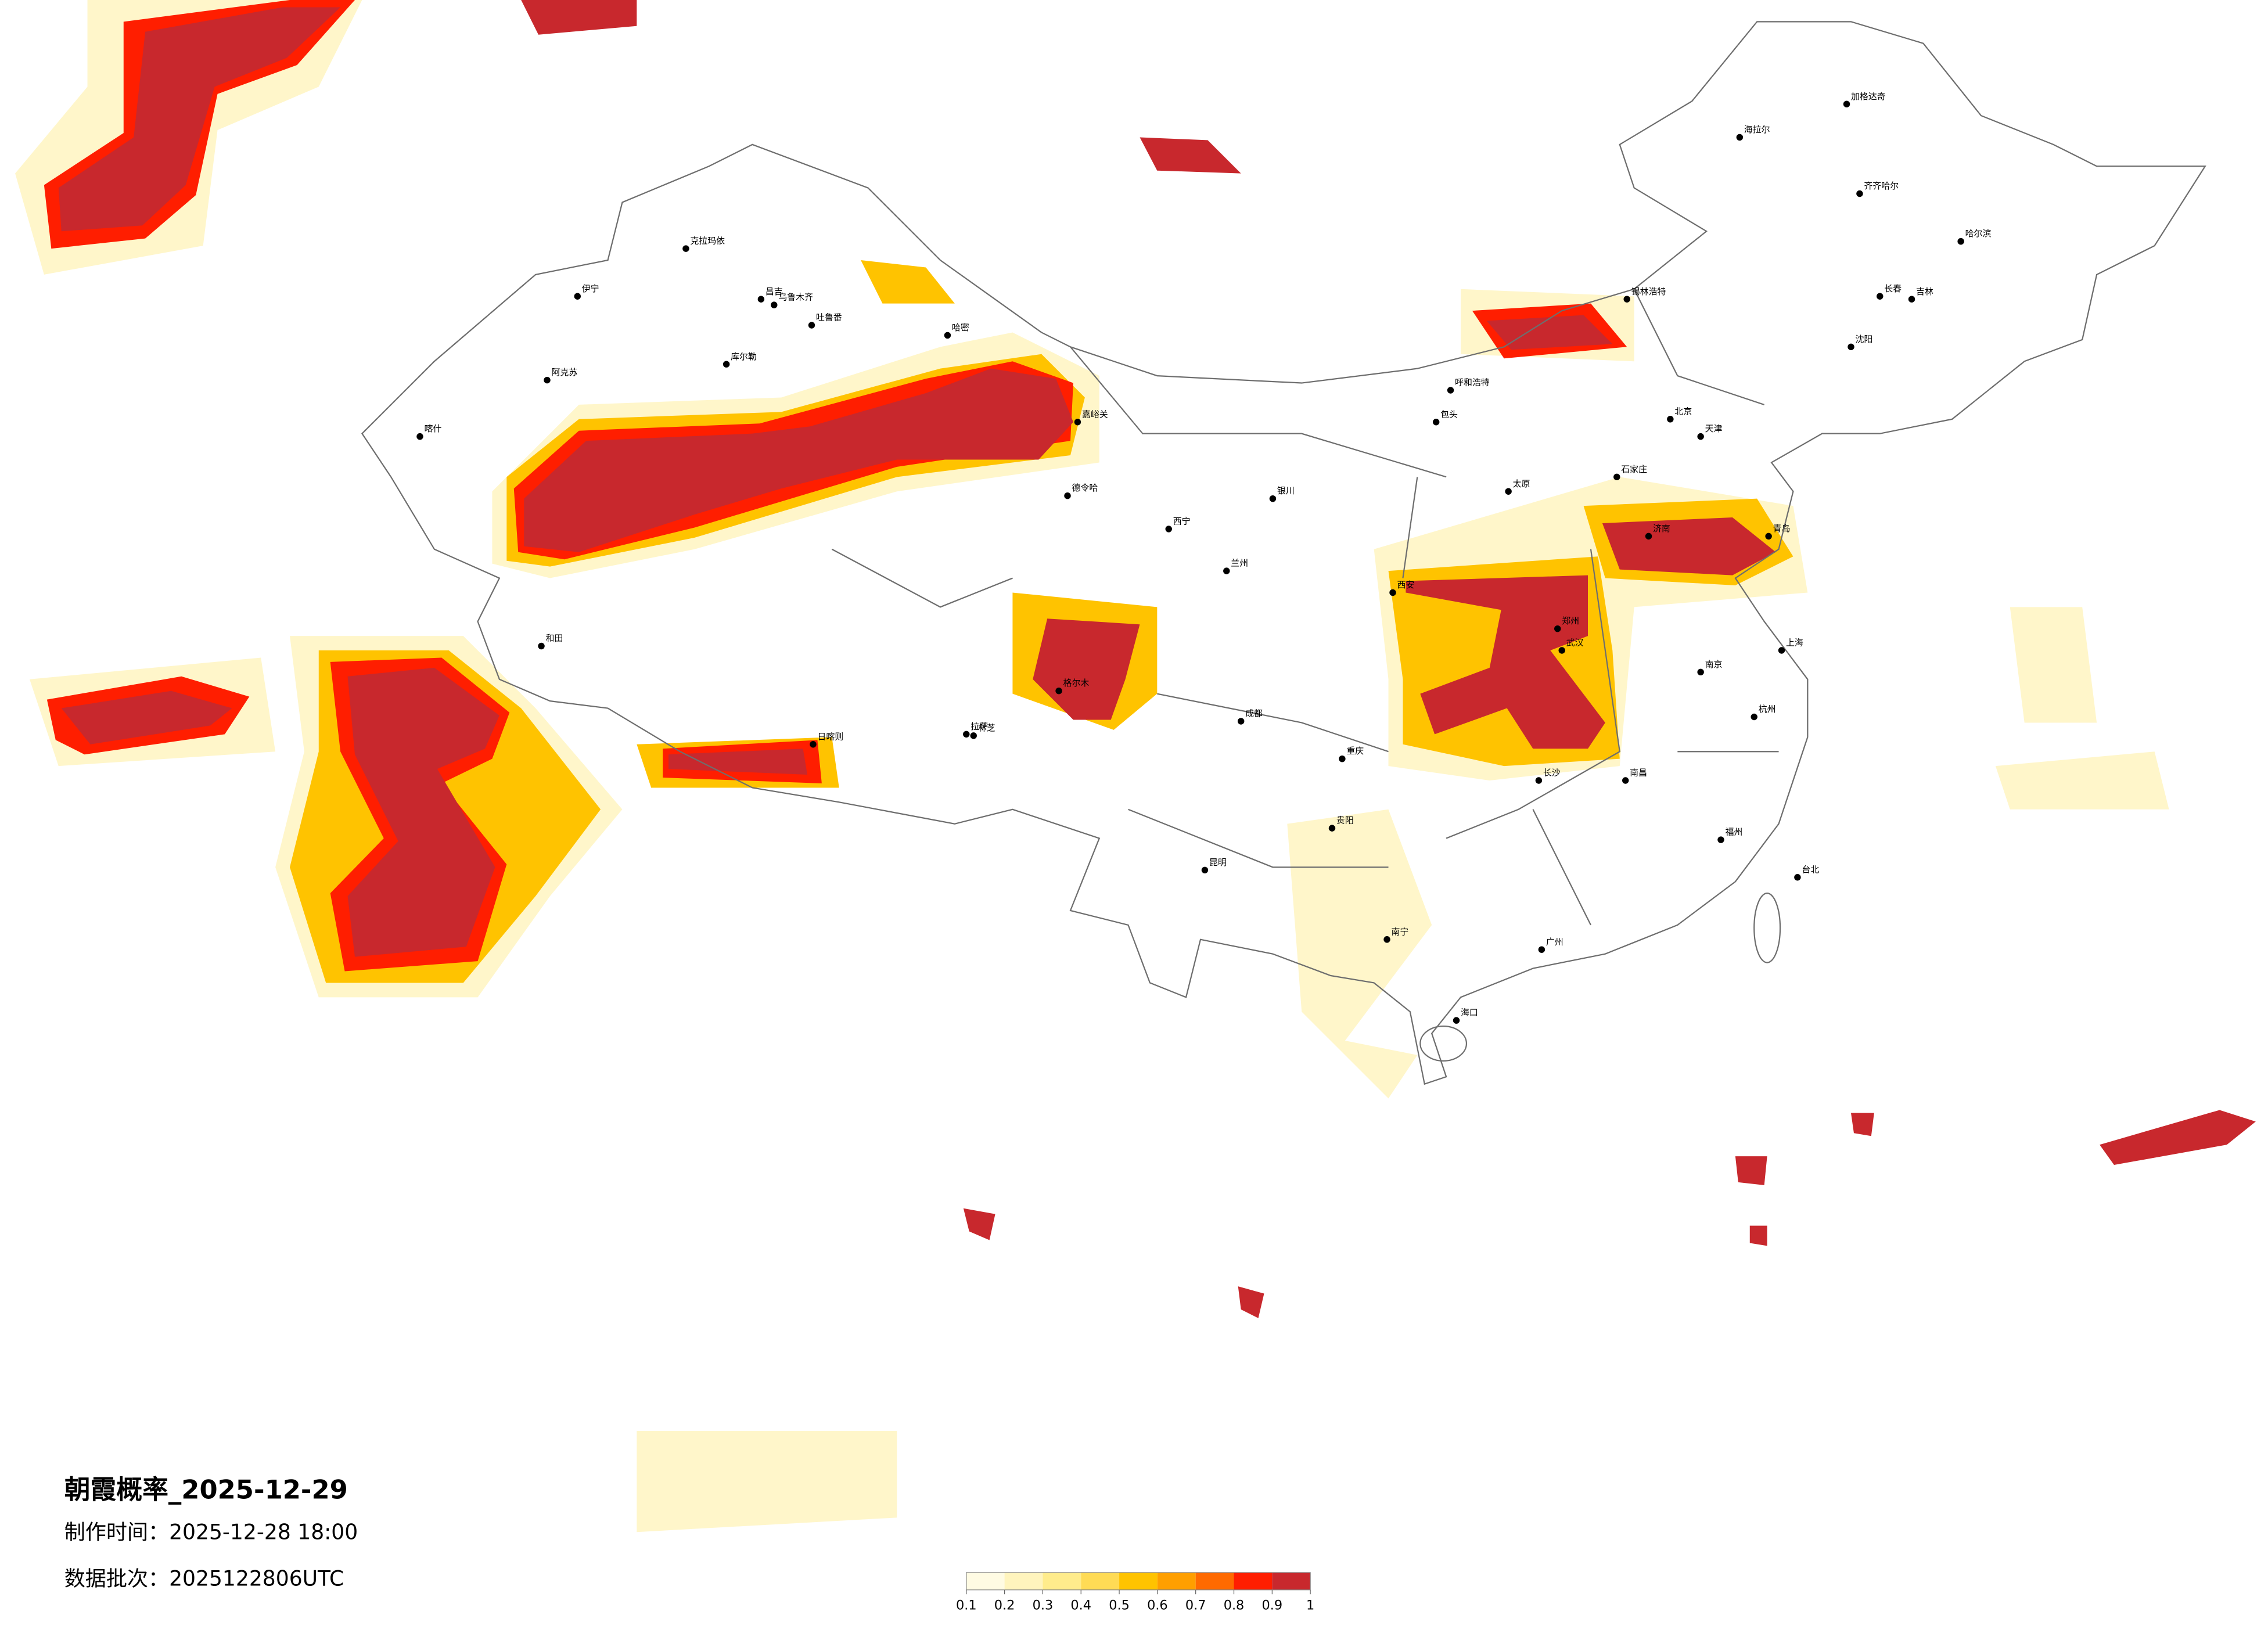 The image size is (2268, 1626). I want to click on city-label: 嘉峪关, so click(1095, 414).